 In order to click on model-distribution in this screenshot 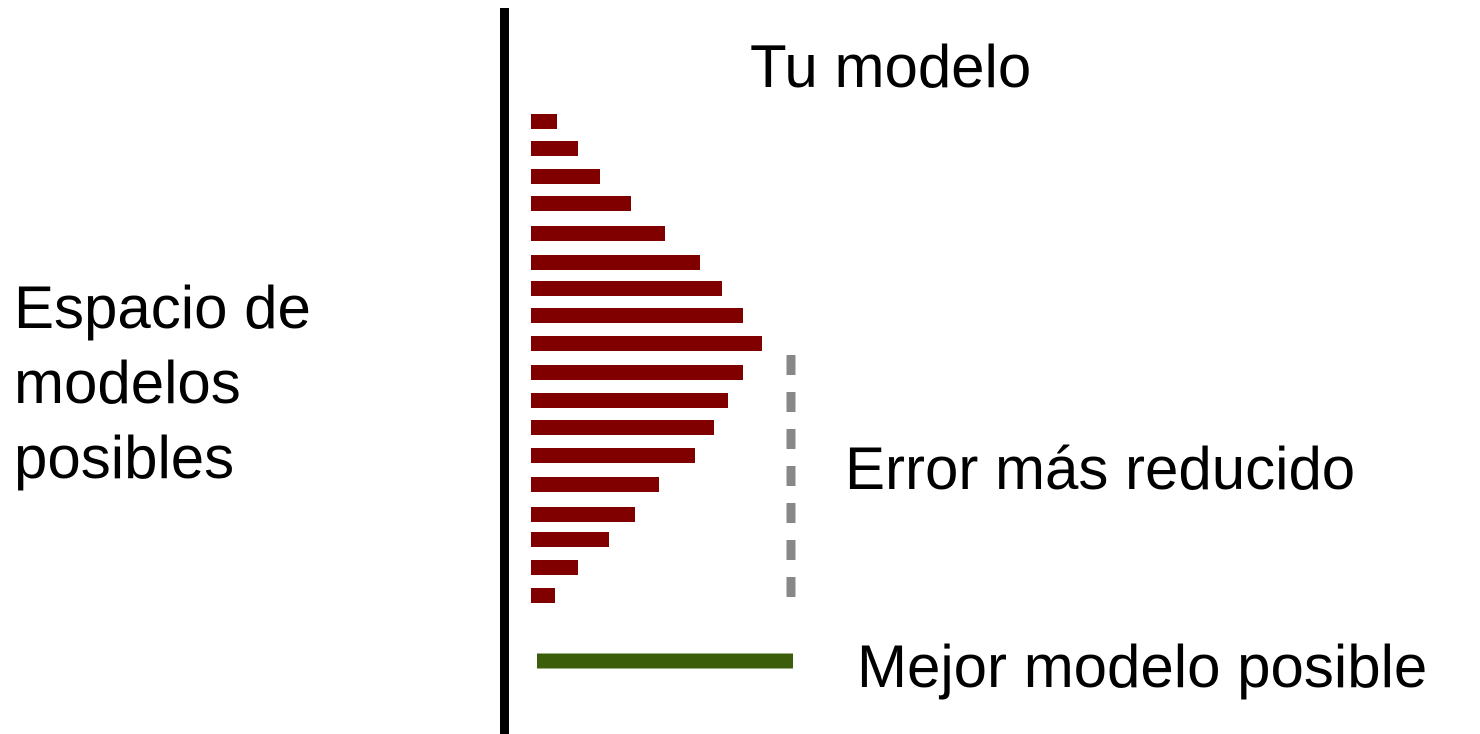, I will do `click(646, 358)`.